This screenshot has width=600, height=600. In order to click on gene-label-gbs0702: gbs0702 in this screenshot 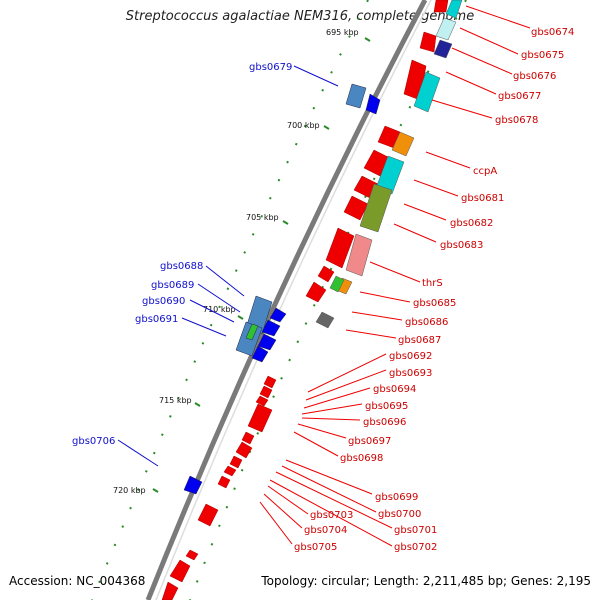, I will do `click(415, 547)`.